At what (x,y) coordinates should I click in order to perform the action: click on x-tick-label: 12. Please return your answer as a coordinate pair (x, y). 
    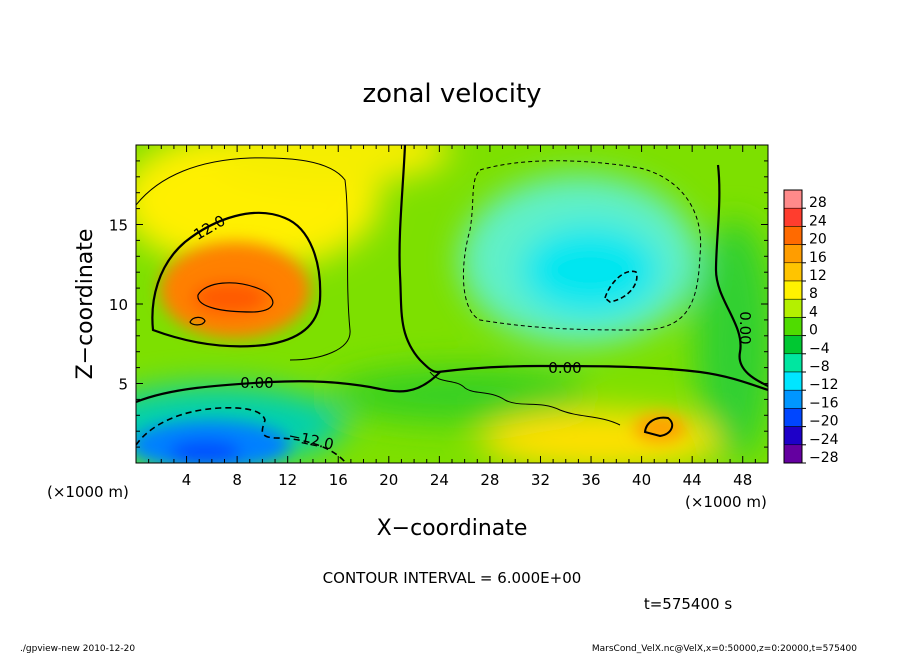
    Looking at the image, I should click on (287, 480).